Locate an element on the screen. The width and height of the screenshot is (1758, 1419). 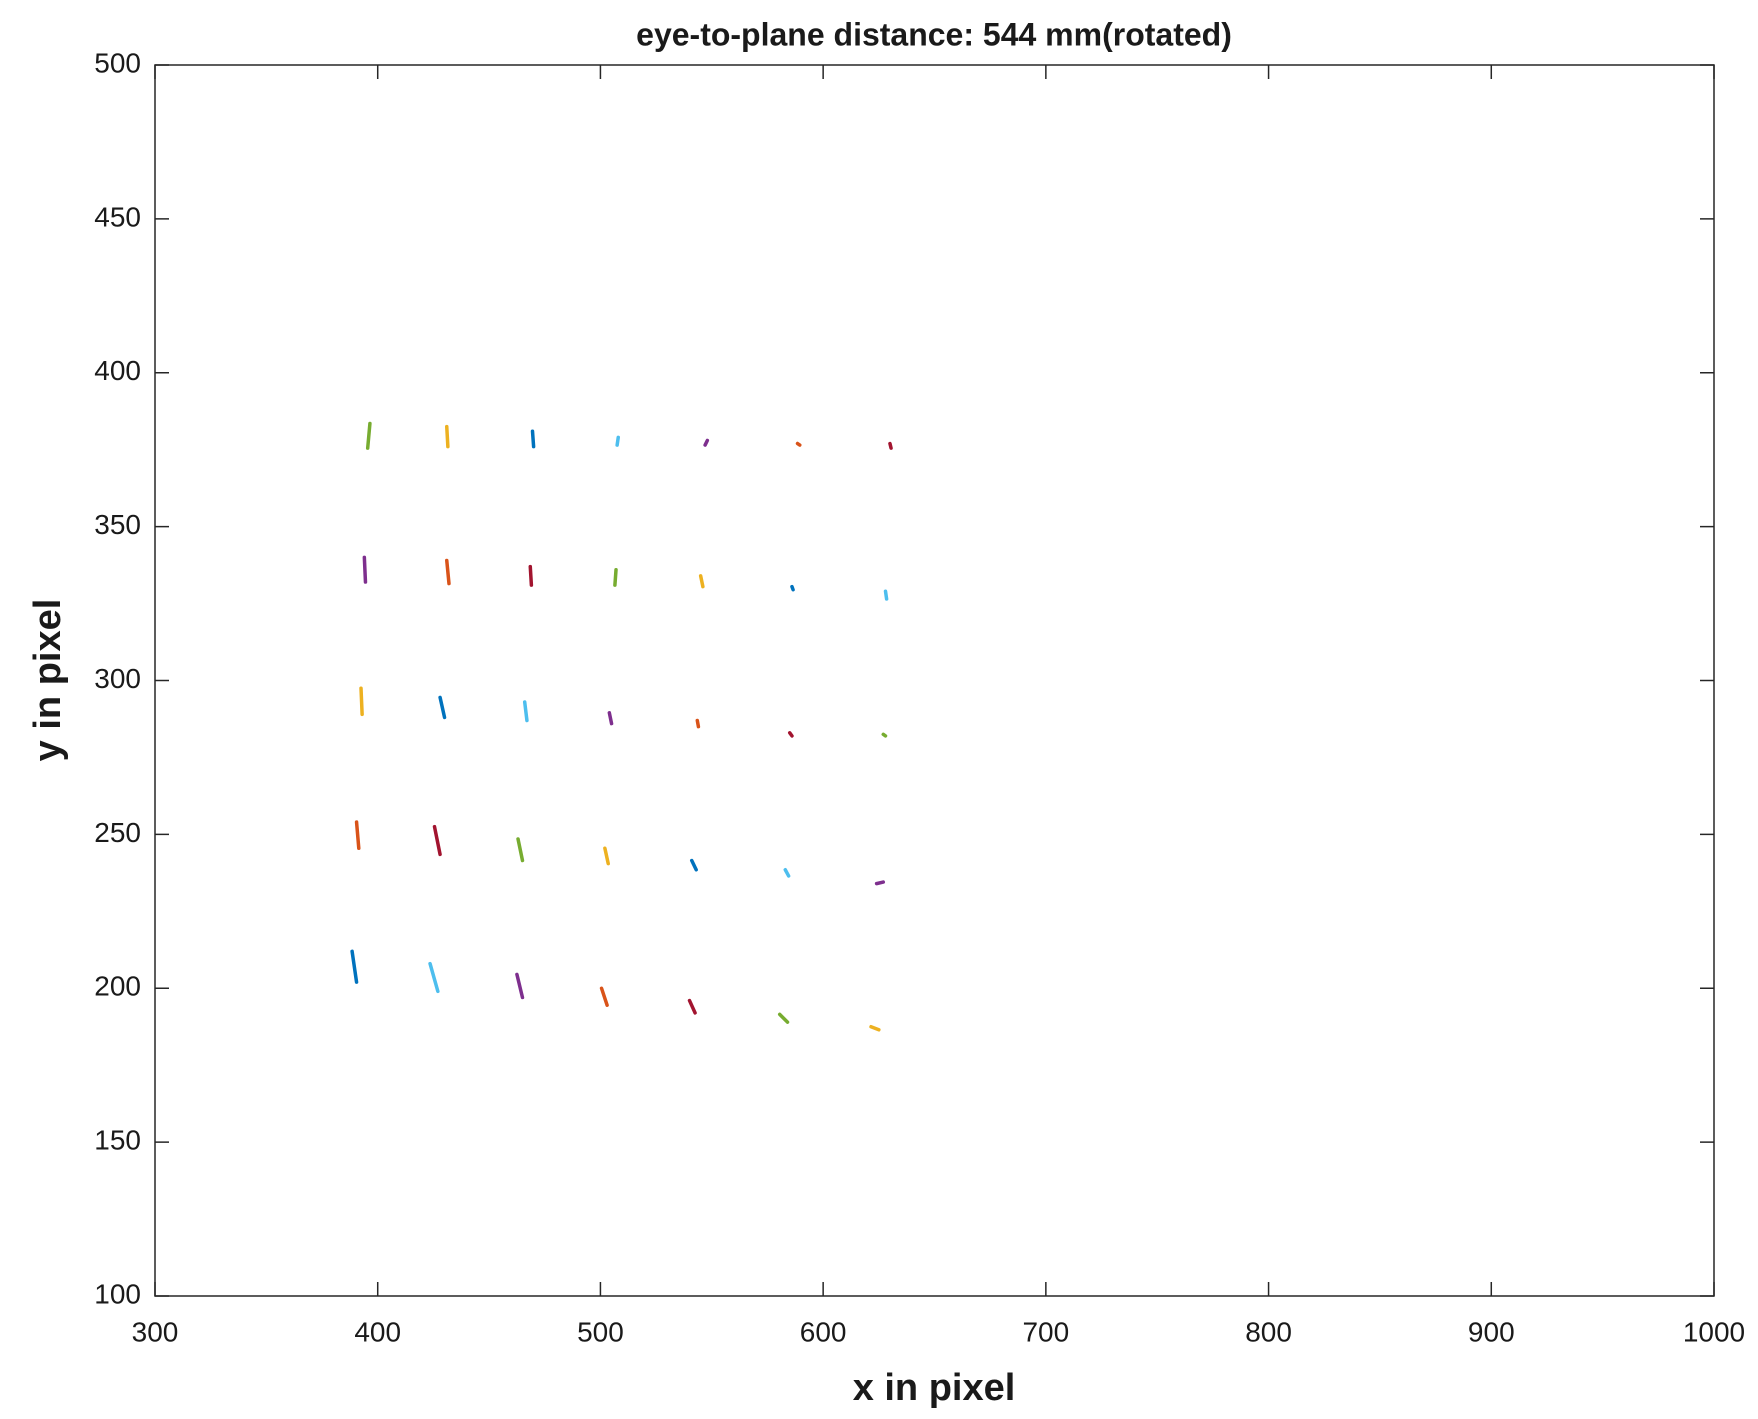
x-tick-label: 500 is located at coordinates (600, 1331).